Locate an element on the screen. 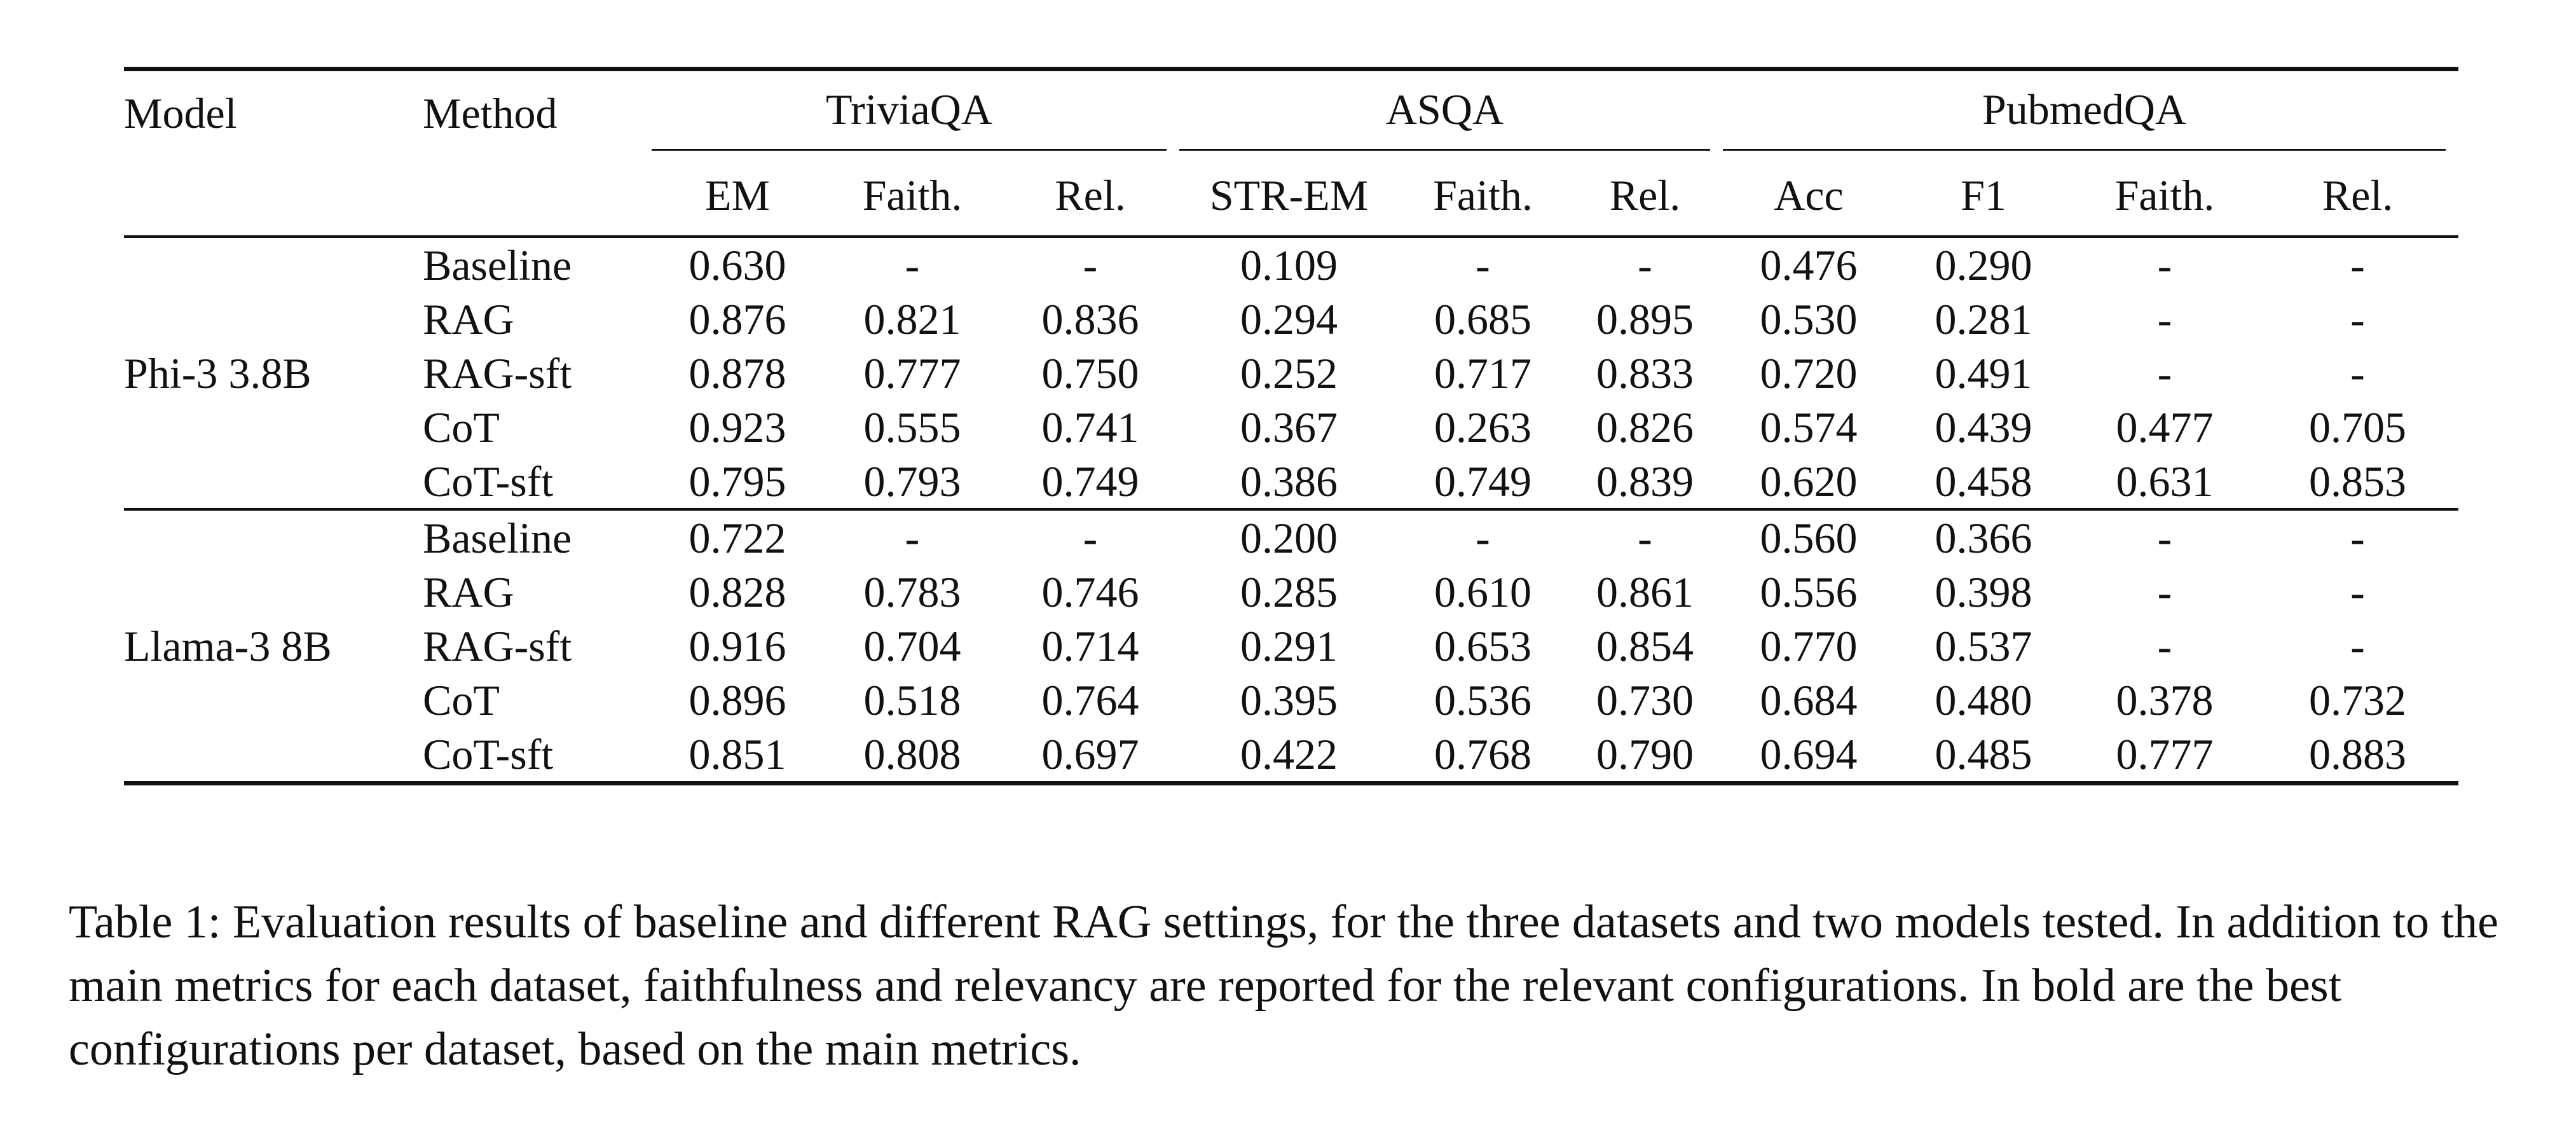 This screenshot has height=1132, width=2576. header-group-asqa: ASQA is located at coordinates (1451, 113).